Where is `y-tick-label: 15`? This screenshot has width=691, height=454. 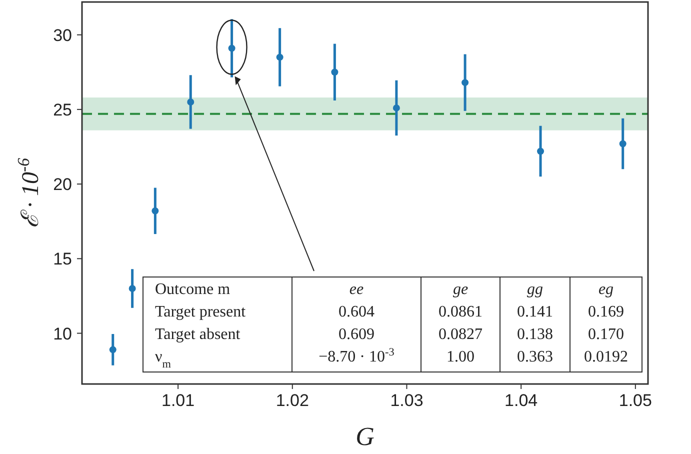
y-tick-label: 15 is located at coordinates (62, 259).